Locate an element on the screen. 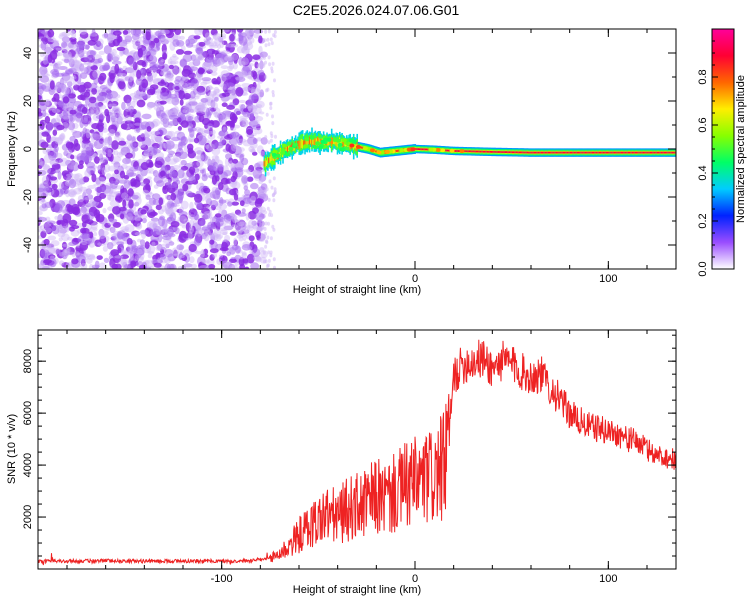 This screenshot has width=750, height=600. snr-x-axis-label: Height of straight line (km) is located at coordinates (357, 590).